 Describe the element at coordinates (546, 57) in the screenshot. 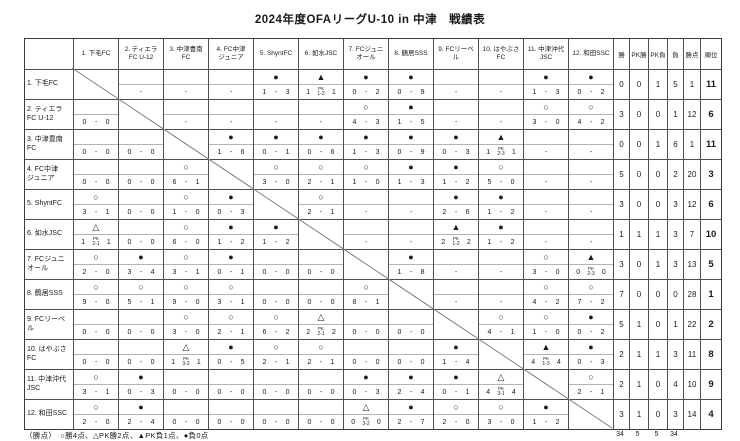

I see `text-line: JSC` at that location.